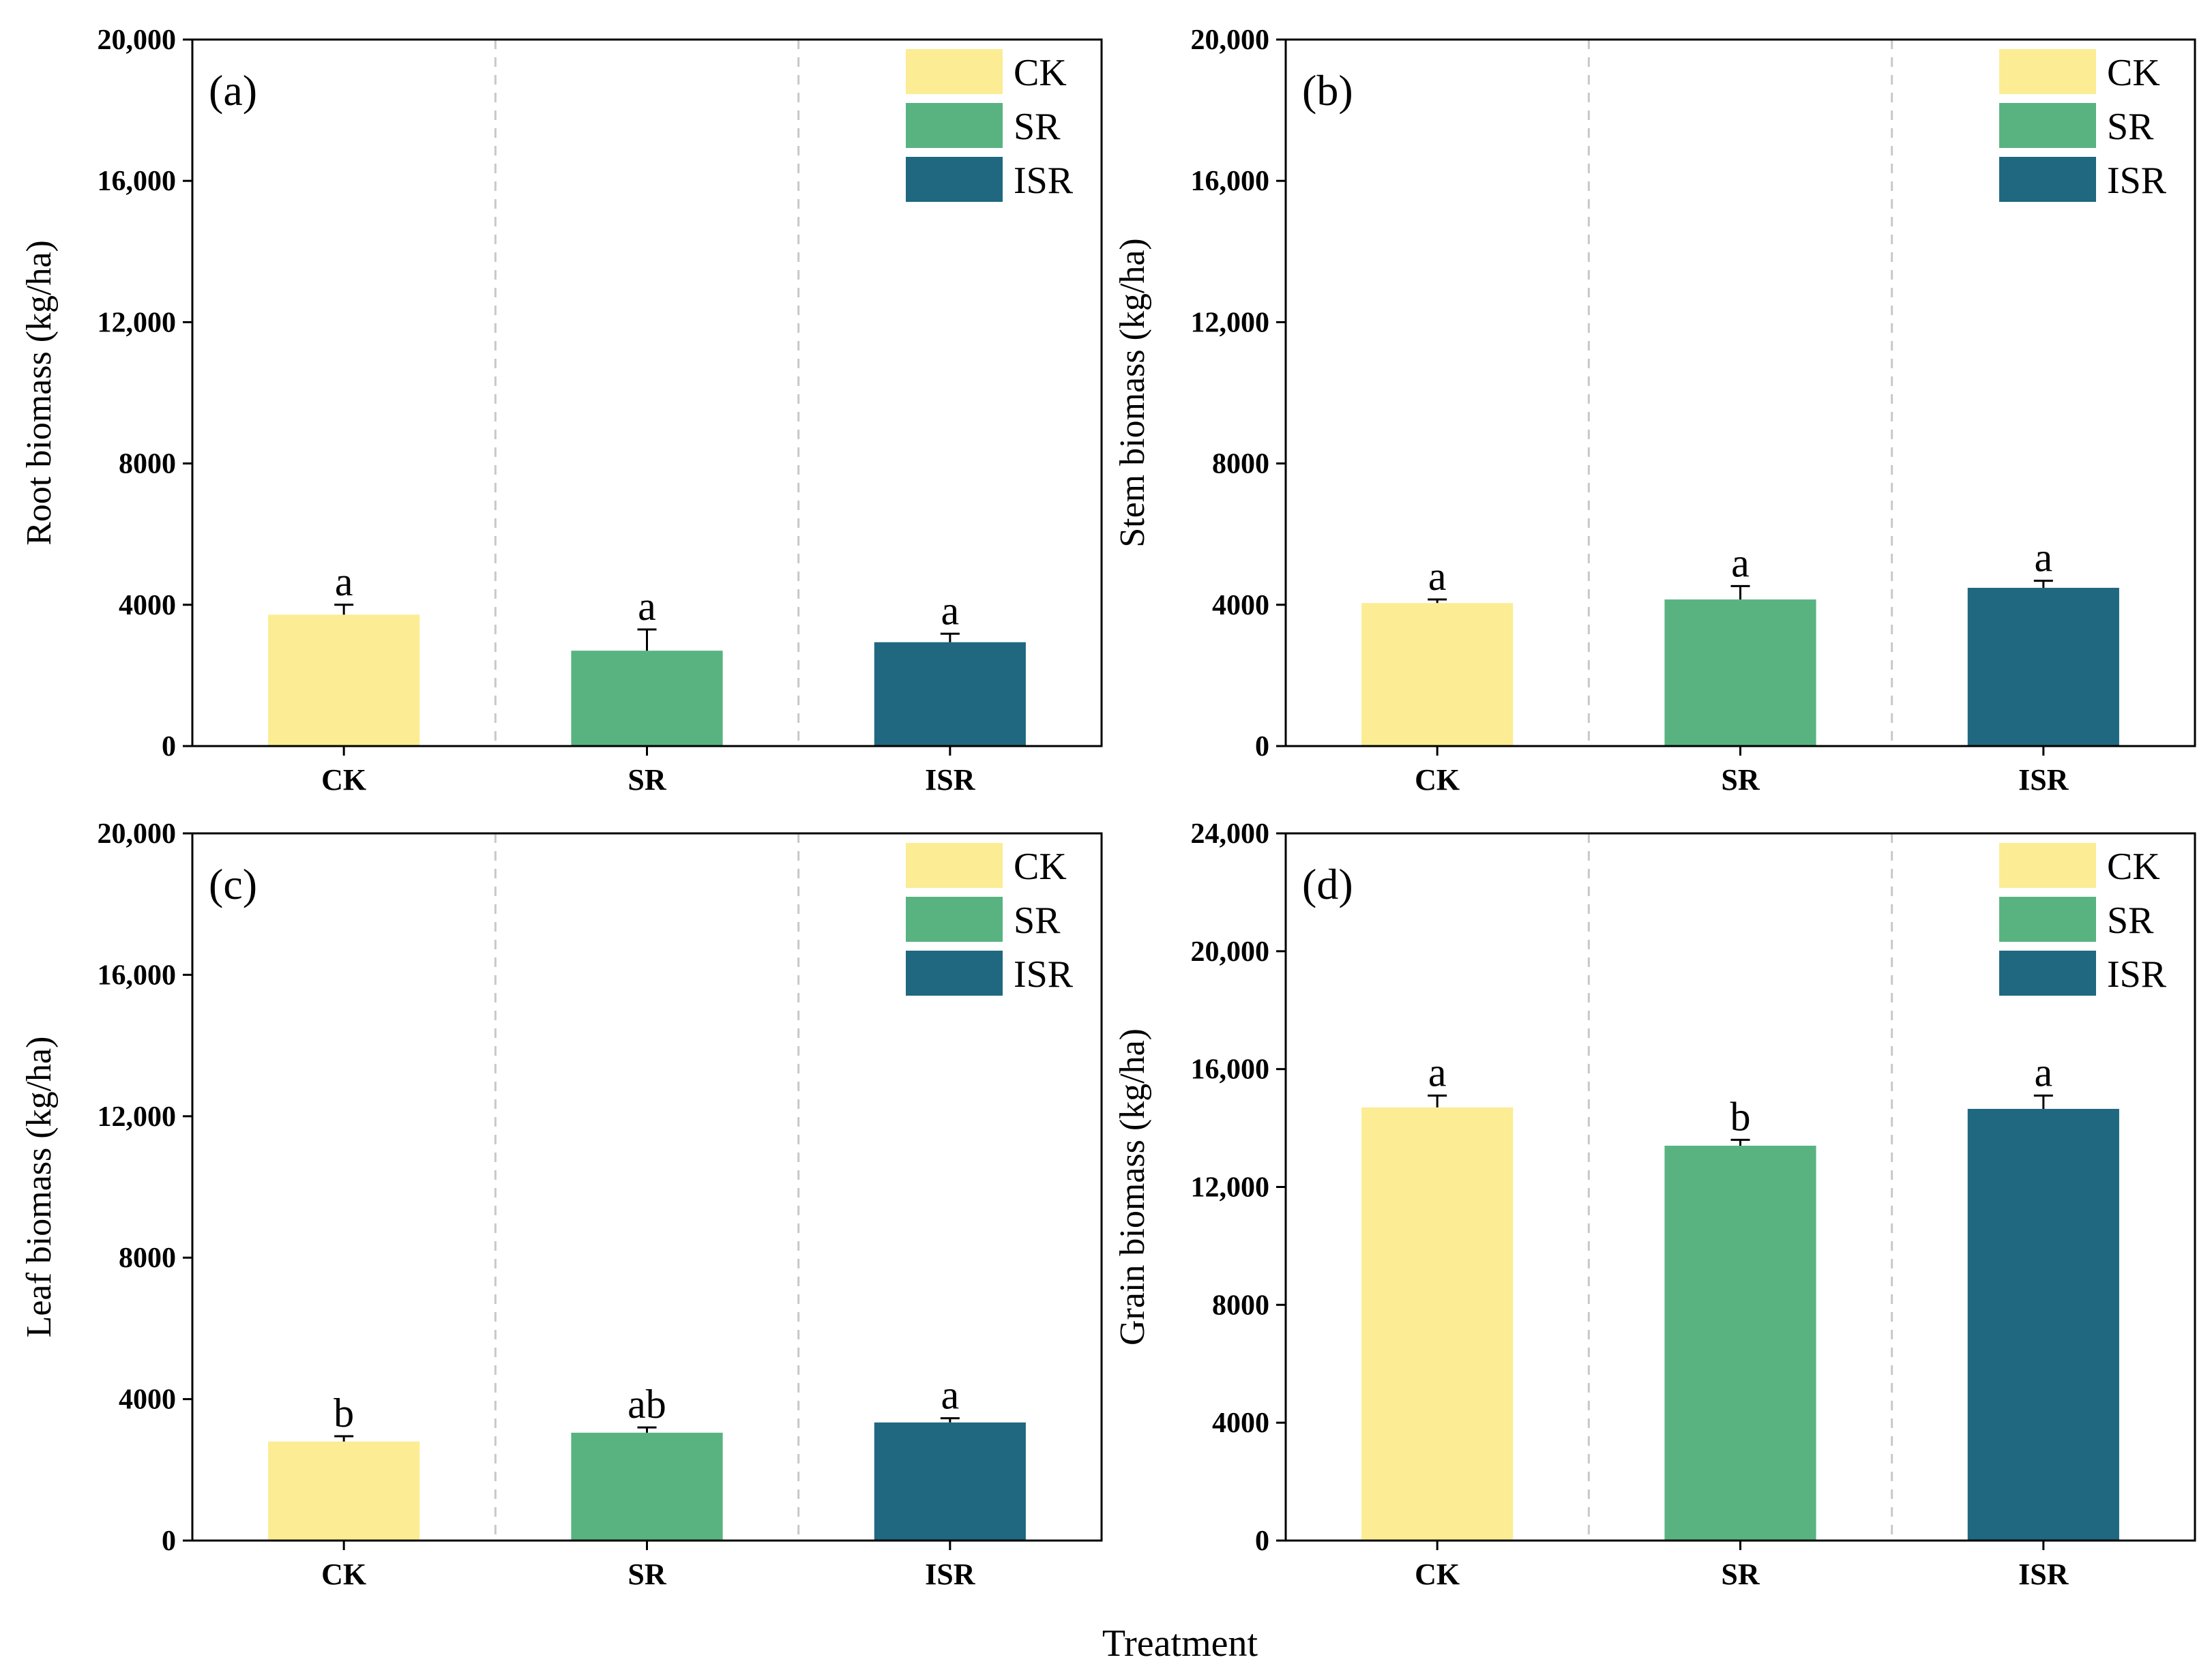  I want to click on y-axis-title: Stem biomass (kg/ha), so click(1132, 393).